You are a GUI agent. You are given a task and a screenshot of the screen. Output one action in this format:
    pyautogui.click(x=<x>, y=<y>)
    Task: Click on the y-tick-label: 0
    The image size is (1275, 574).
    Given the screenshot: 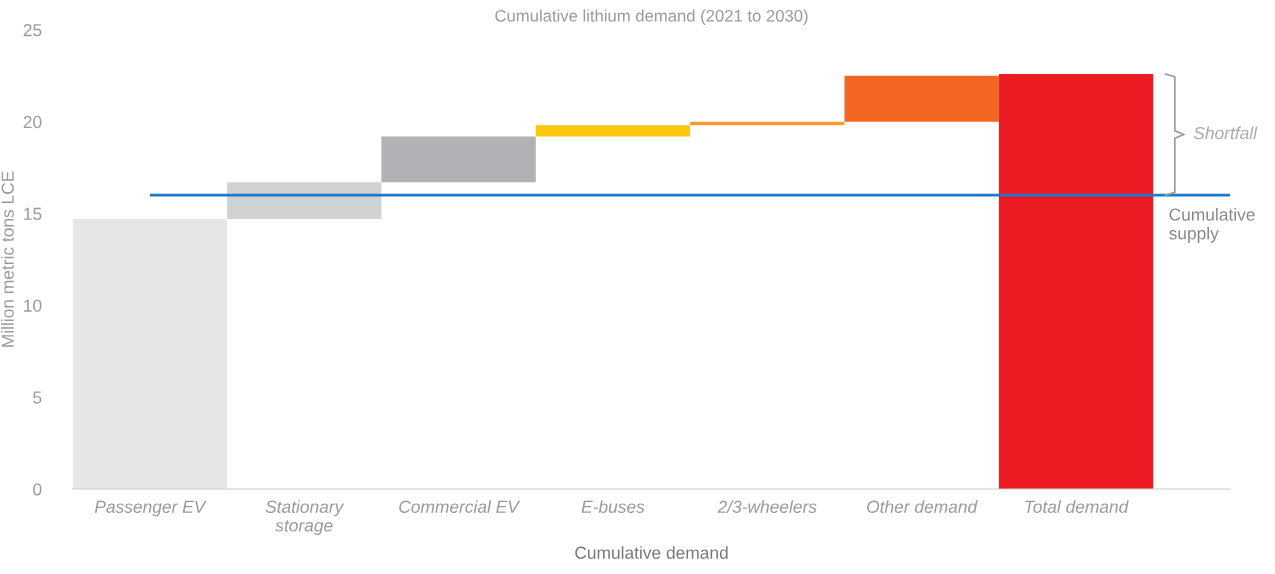 What is the action you would take?
    pyautogui.click(x=37, y=489)
    